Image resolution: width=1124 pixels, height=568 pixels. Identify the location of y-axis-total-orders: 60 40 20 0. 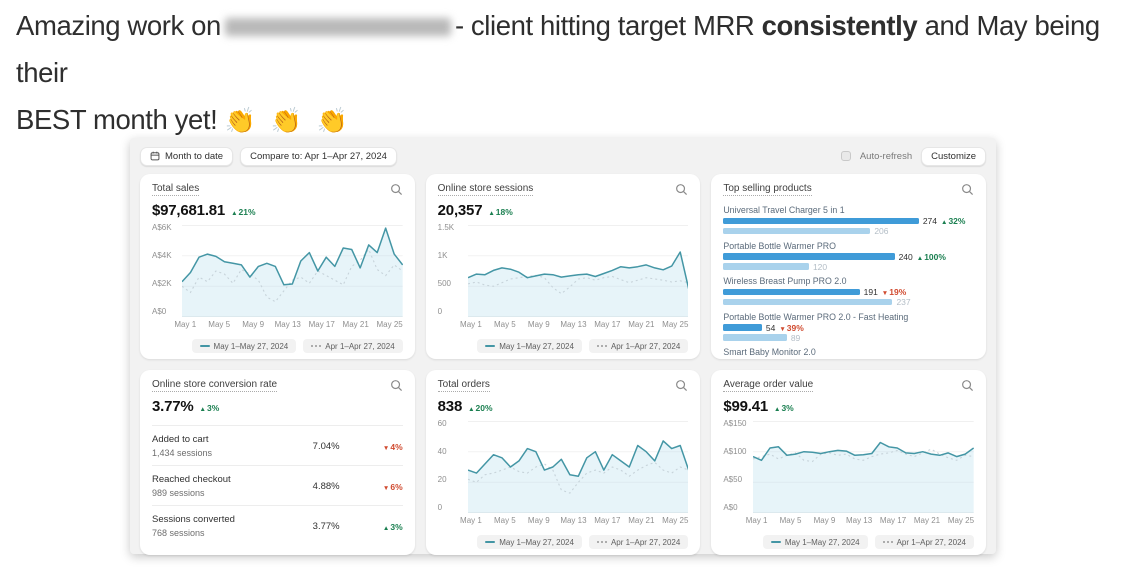
(452, 466).